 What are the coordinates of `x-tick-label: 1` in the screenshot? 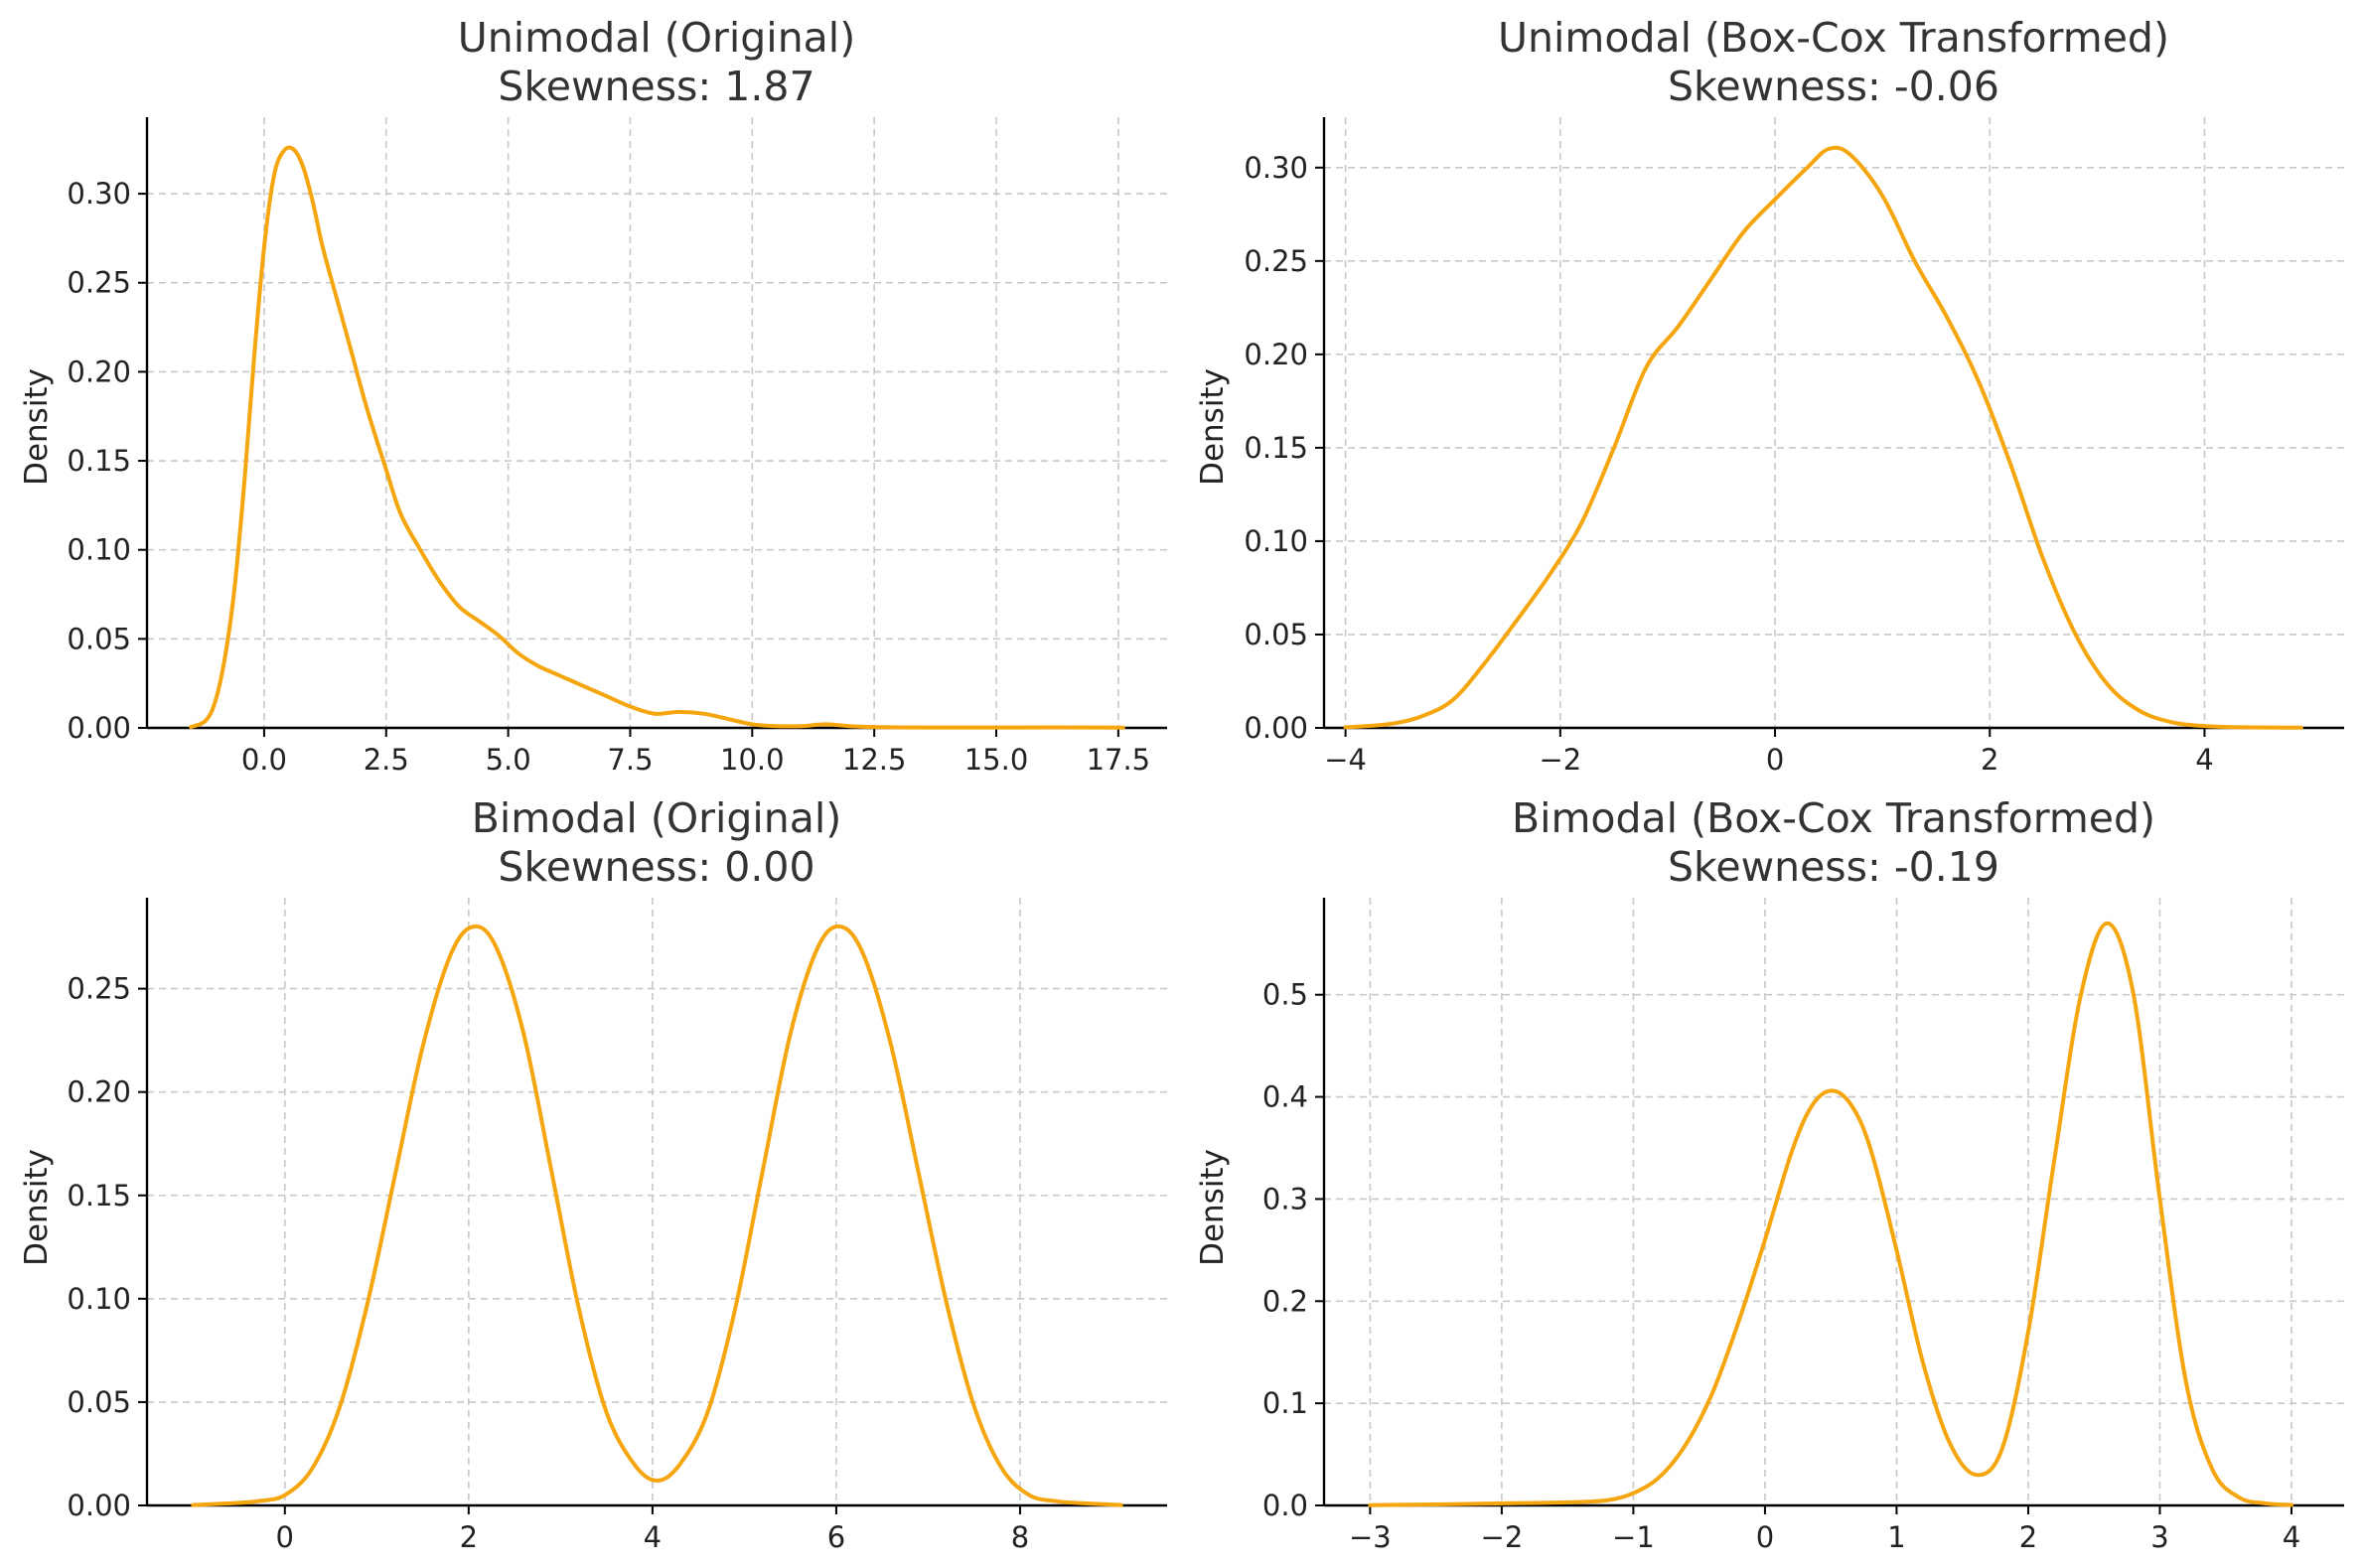 It's located at (1896, 1537).